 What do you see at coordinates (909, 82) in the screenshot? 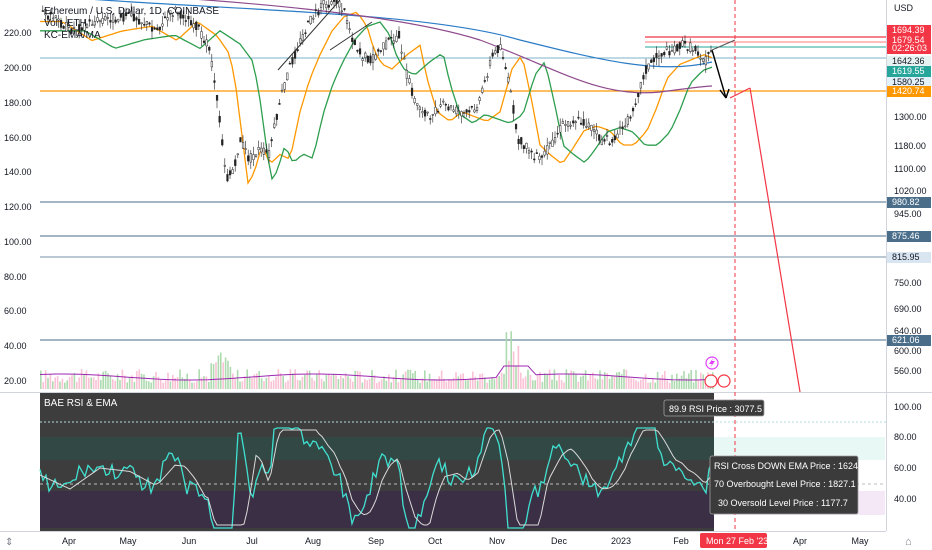
I see `price-badge` at bounding box center [909, 82].